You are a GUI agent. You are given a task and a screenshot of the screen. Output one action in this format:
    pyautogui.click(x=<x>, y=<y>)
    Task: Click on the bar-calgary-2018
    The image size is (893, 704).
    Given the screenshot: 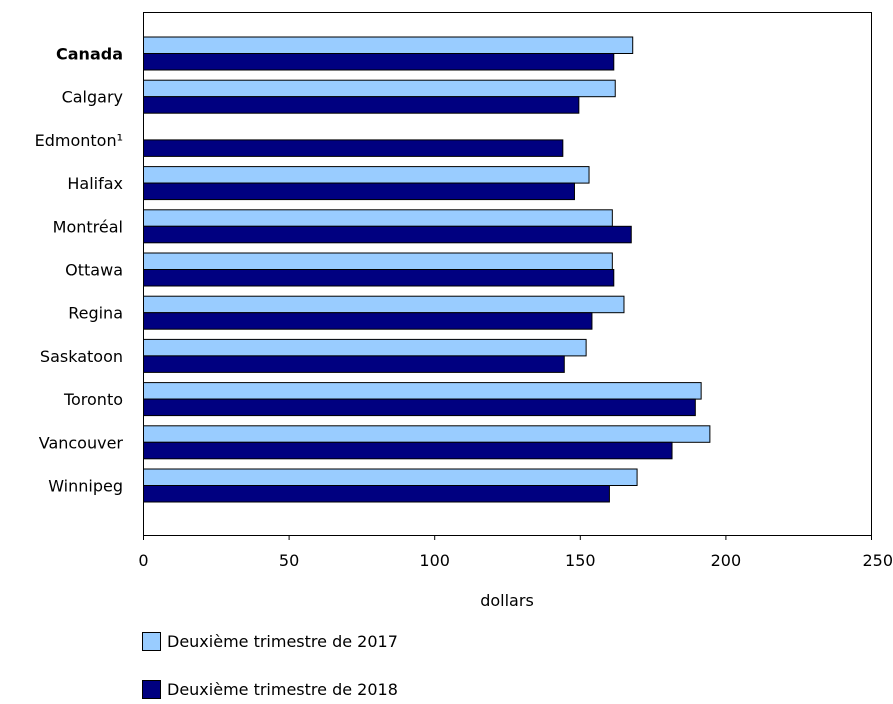 What is the action you would take?
    pyautogui.click(x=361, y=105)
    